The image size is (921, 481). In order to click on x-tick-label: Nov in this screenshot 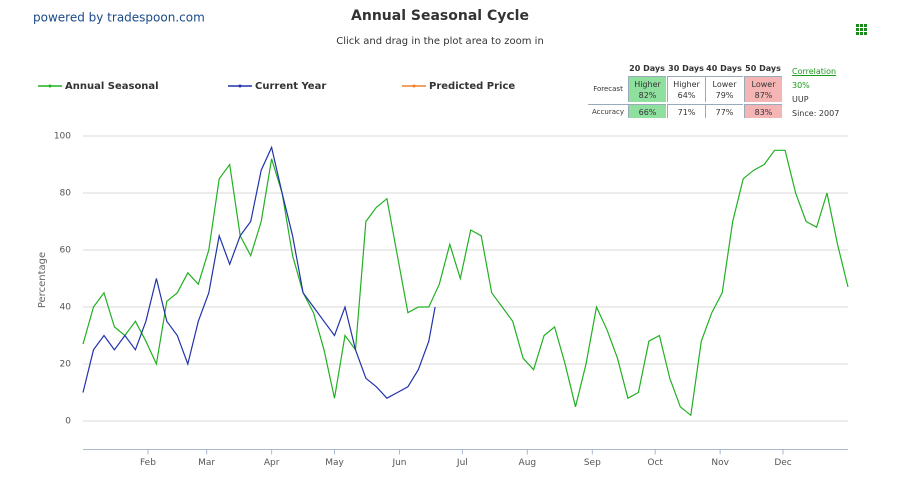, I will do `click(720, 463)`.